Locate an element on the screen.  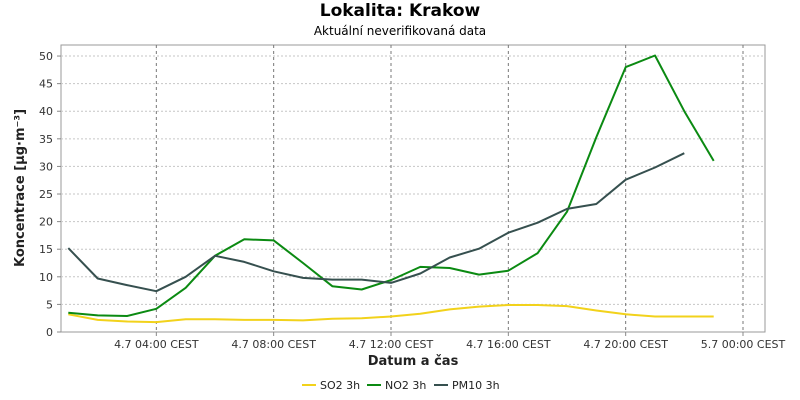
y-tick-label: 30 is located at coordinates (46, 166).